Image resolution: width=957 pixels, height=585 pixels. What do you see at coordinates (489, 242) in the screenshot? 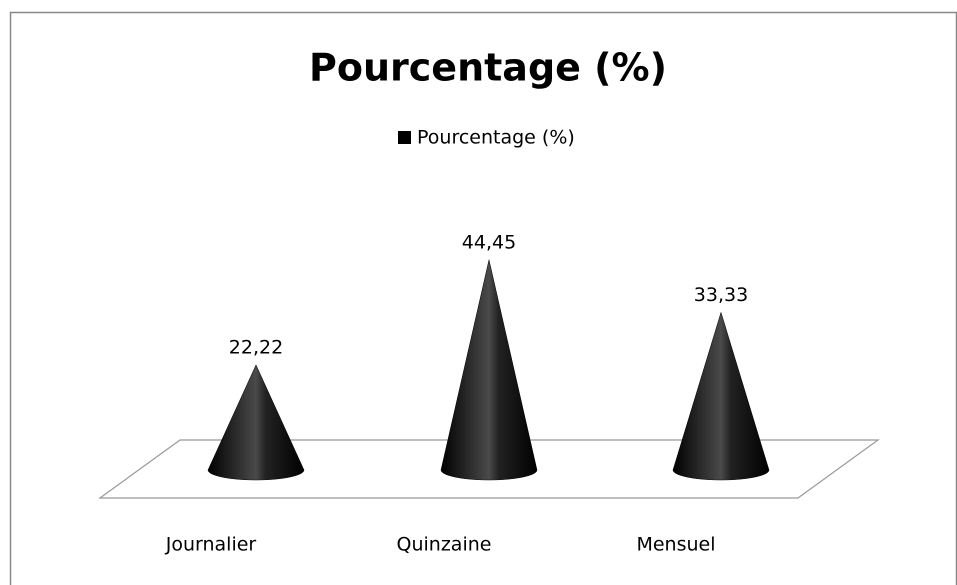
I see `data-label: 44,45` at bounding box center [489, 242].